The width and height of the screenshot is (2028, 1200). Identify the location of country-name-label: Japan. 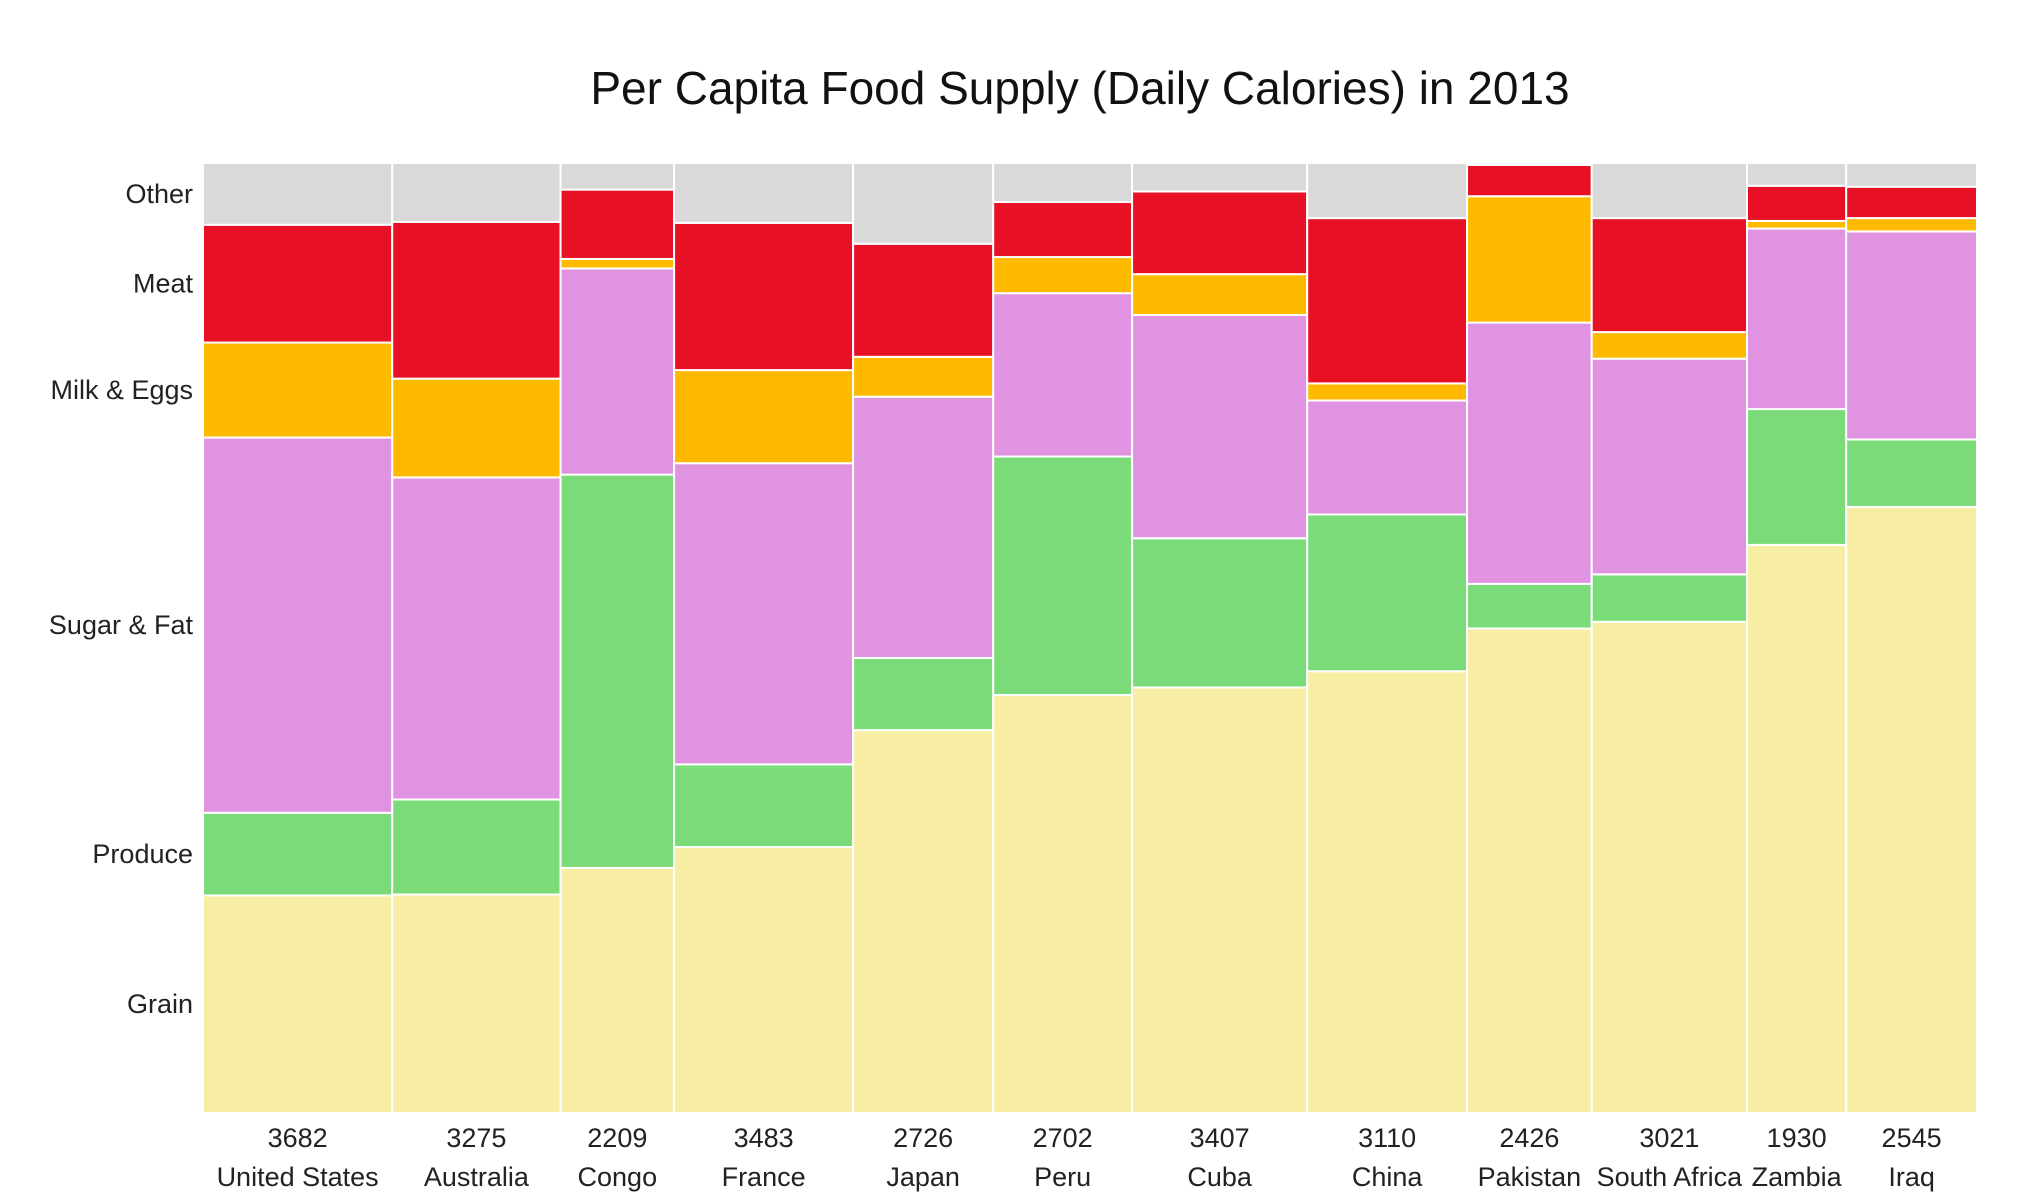
(923, 1177).